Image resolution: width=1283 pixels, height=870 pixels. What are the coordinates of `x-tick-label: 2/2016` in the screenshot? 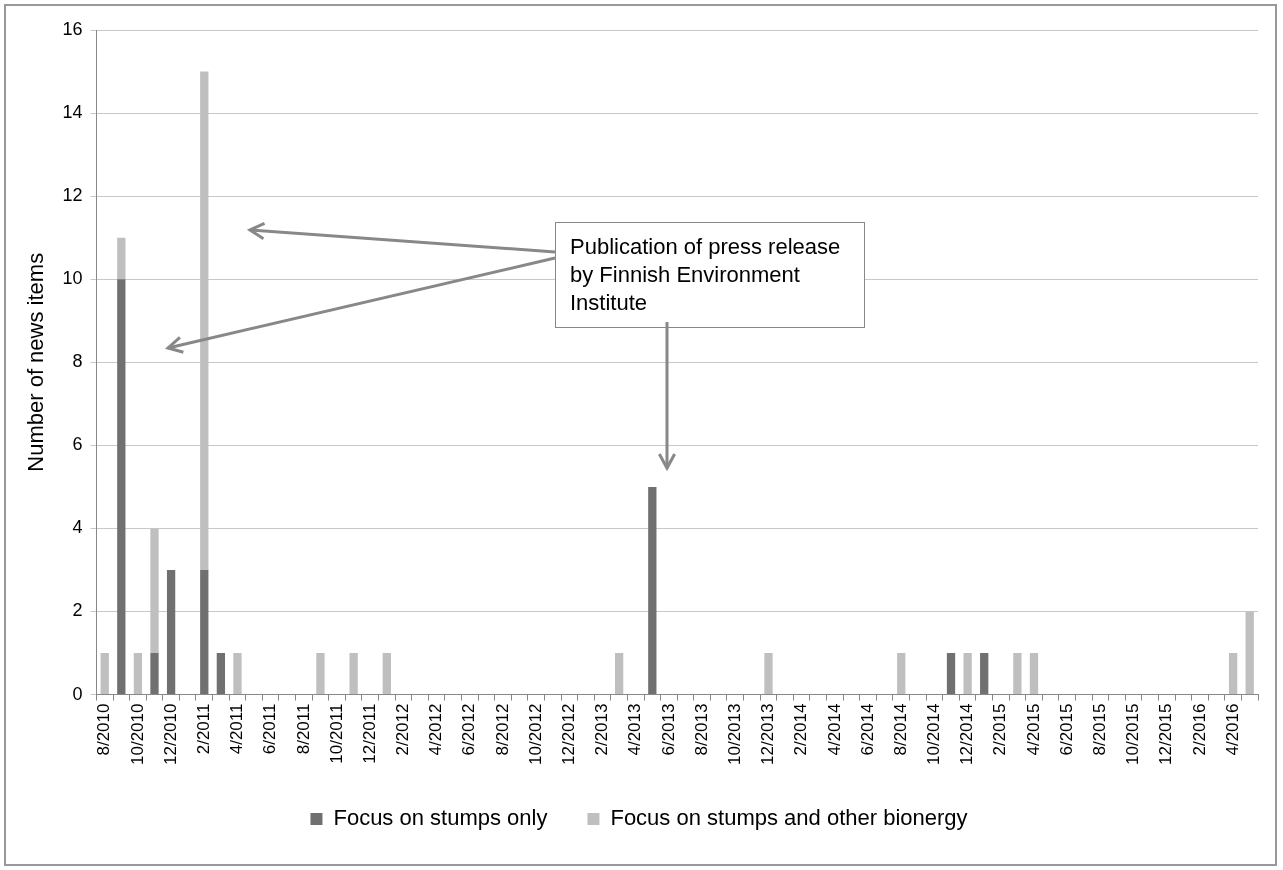 It's located at (1199, 729).